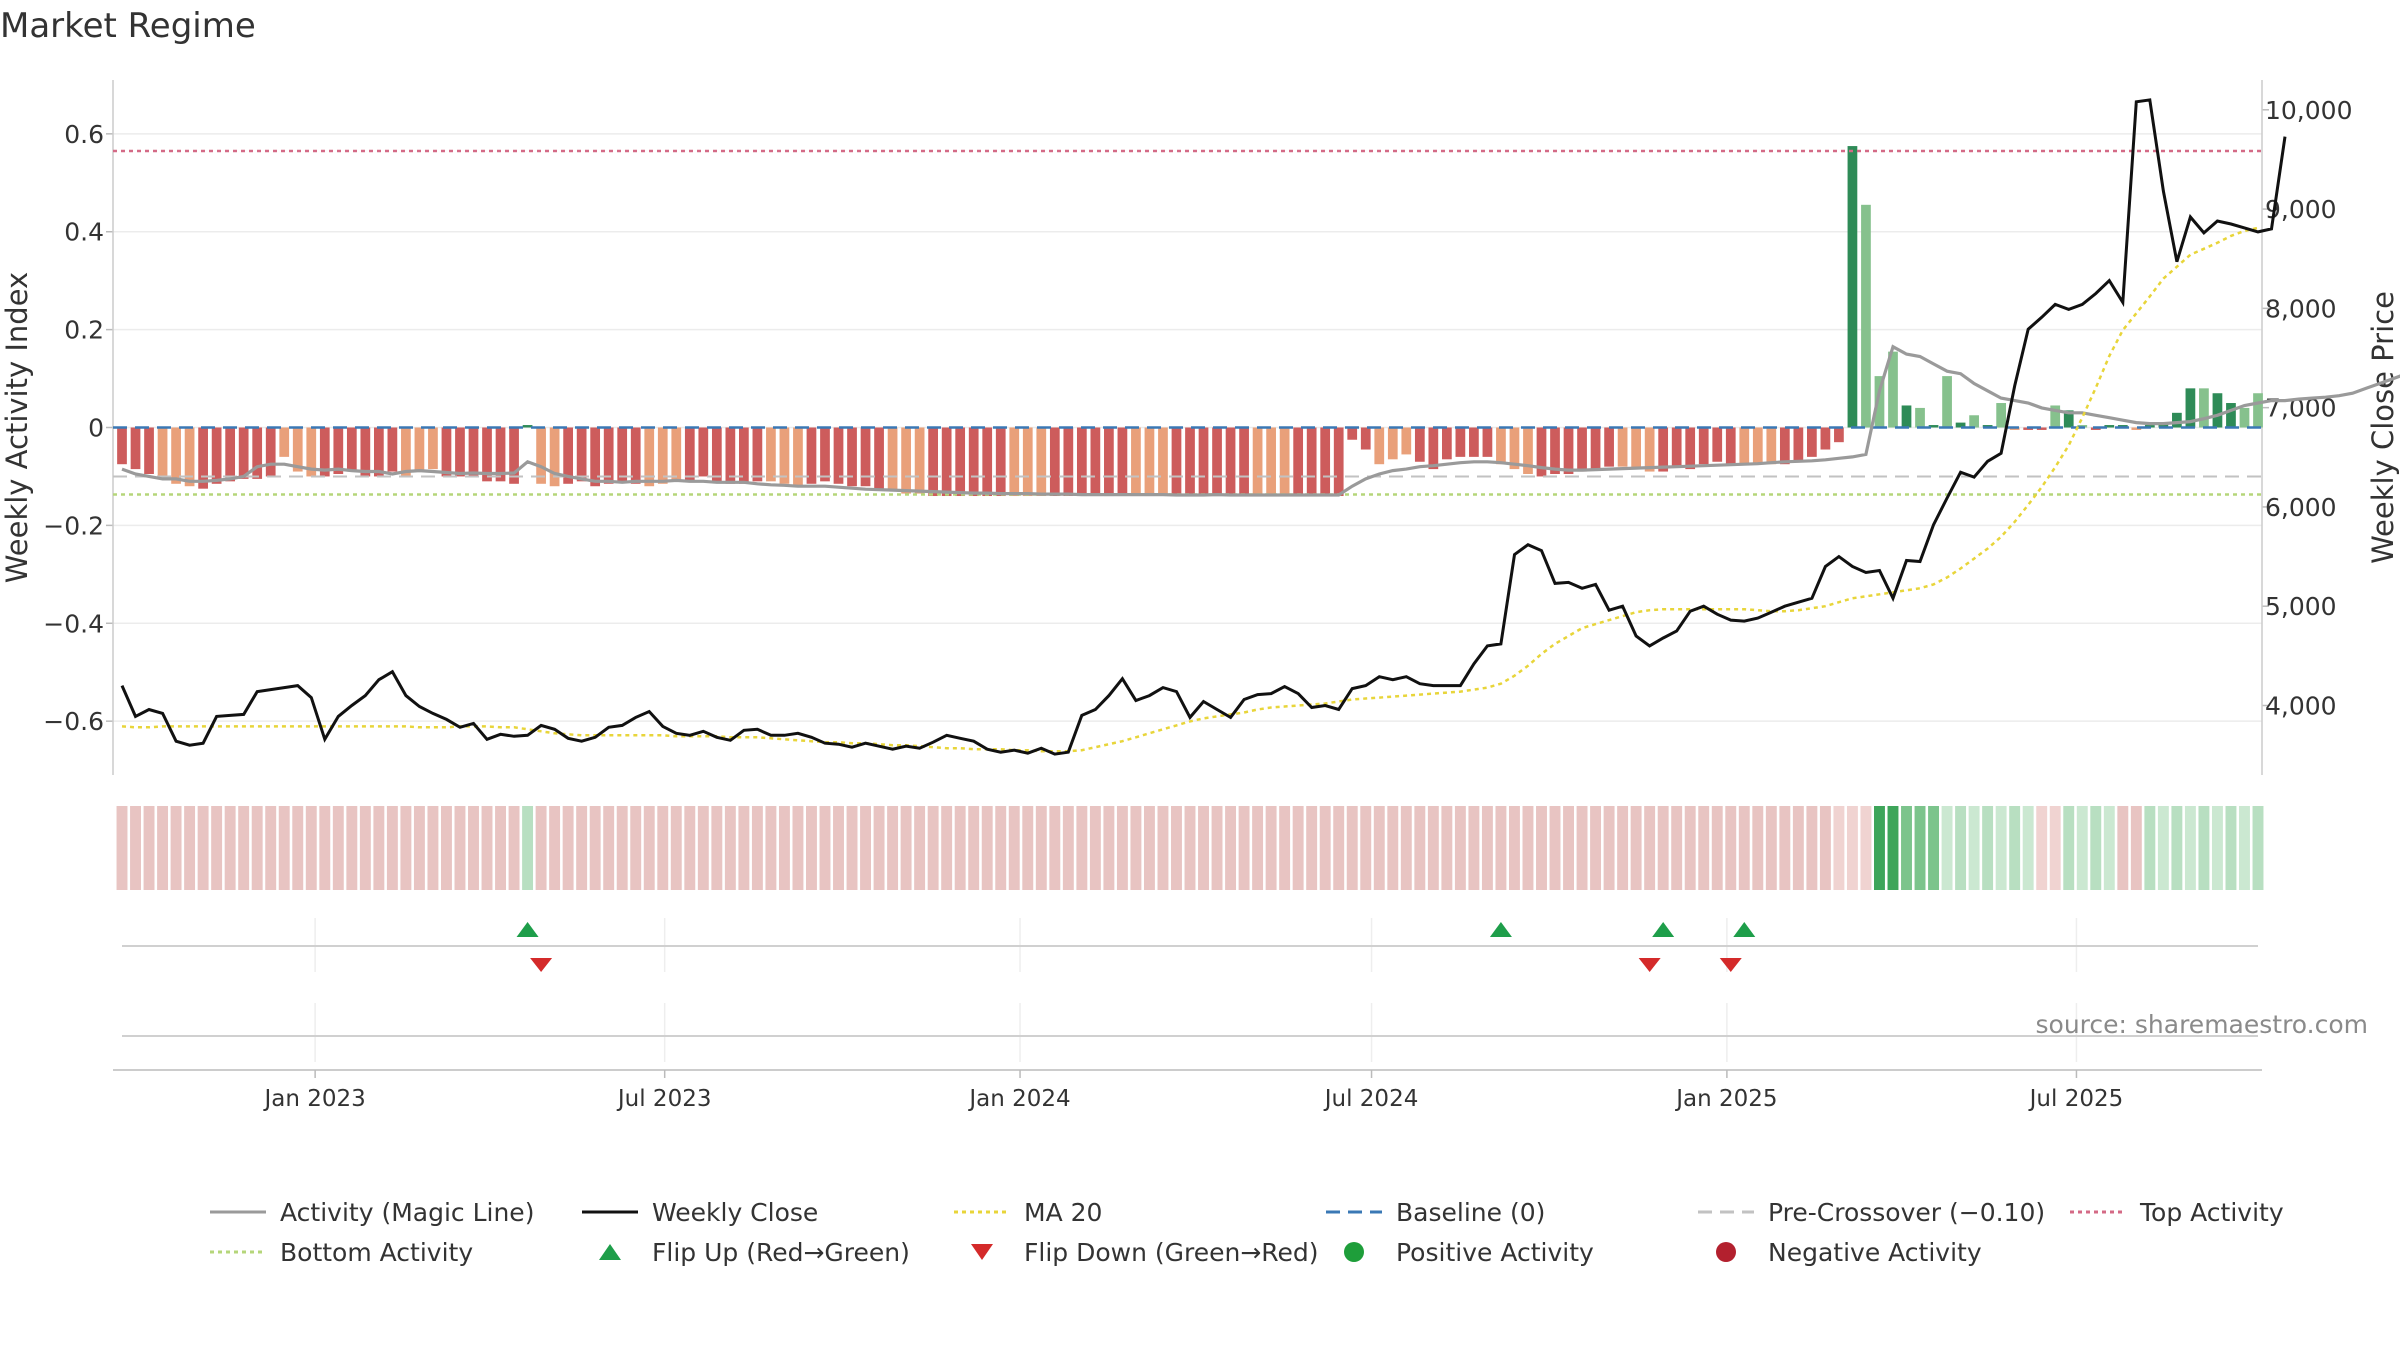 This screenshot has width=2400, height=1350. I want to click on legend-item: Positive Activity, so click(1512, 1252).